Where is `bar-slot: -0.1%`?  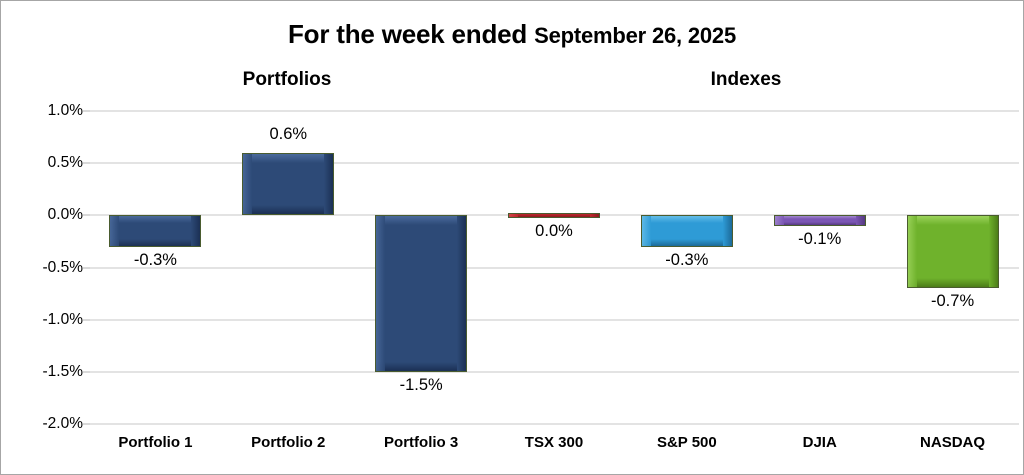
bar-slot: -0.1% is located at coordinates (819, 267).